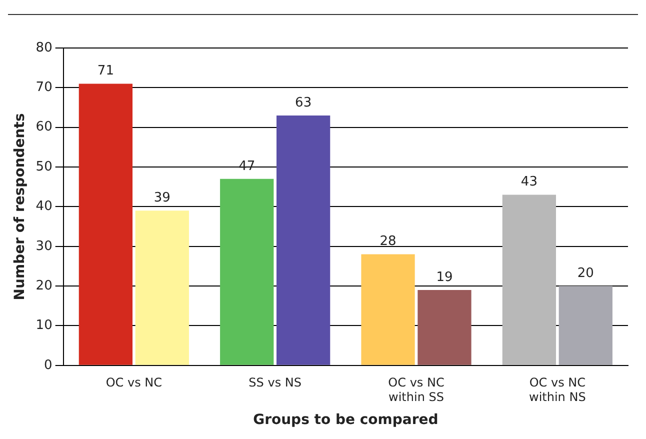 This screenshot has width=646, height=439. I want to click on x-tick-label: SS vs NS, so click(275, 383).